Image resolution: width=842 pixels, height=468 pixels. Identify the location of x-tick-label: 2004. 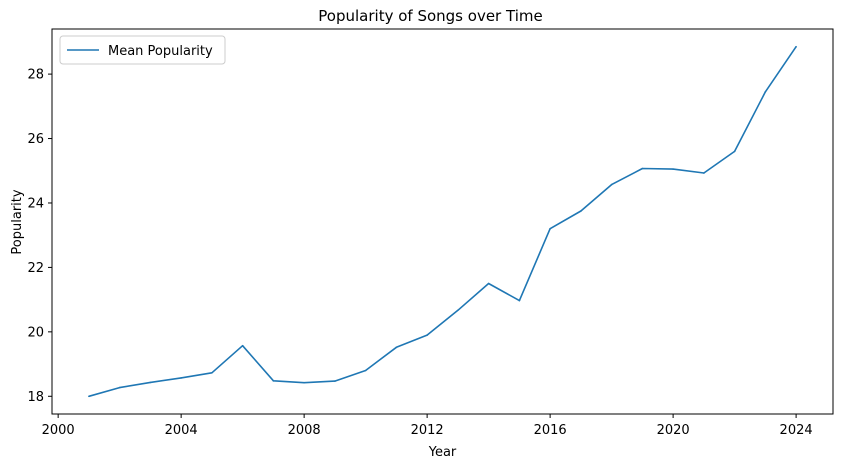
(181, 430).